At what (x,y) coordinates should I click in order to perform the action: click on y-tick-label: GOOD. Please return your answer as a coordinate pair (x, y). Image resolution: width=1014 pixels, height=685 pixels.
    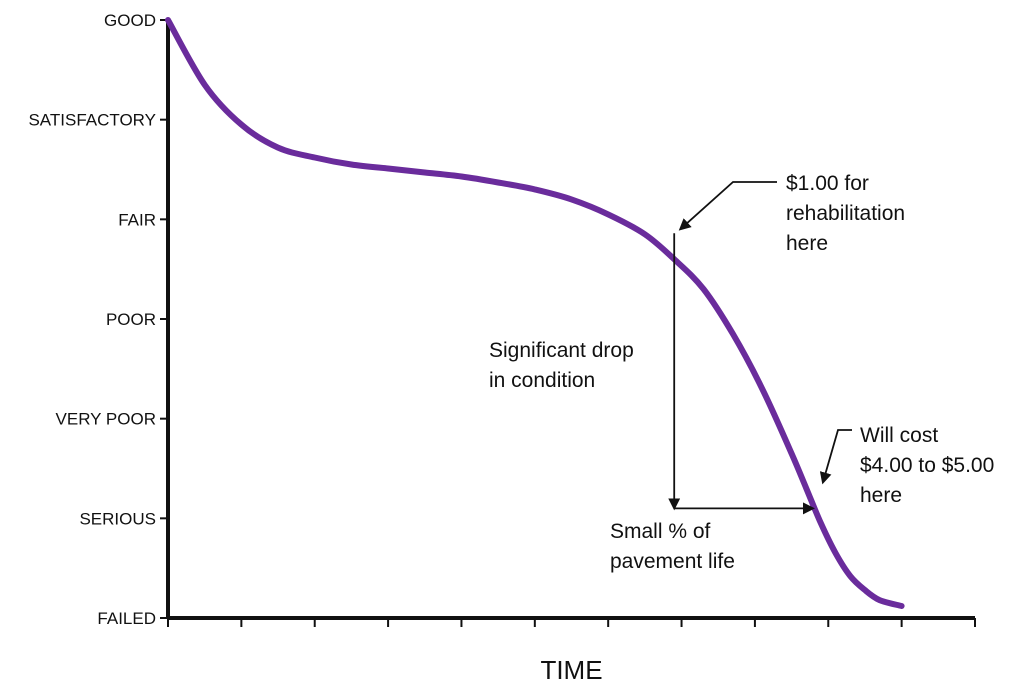
    Looking at the image, I should click on (130, 20).